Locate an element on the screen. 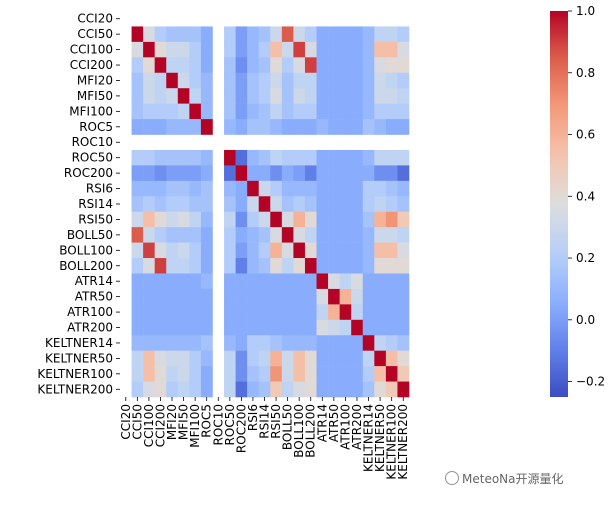 Image resolution: width=613 pixels, height=505 pixels. x-tick-label: ROC200 is located at coordinates (241, 428).